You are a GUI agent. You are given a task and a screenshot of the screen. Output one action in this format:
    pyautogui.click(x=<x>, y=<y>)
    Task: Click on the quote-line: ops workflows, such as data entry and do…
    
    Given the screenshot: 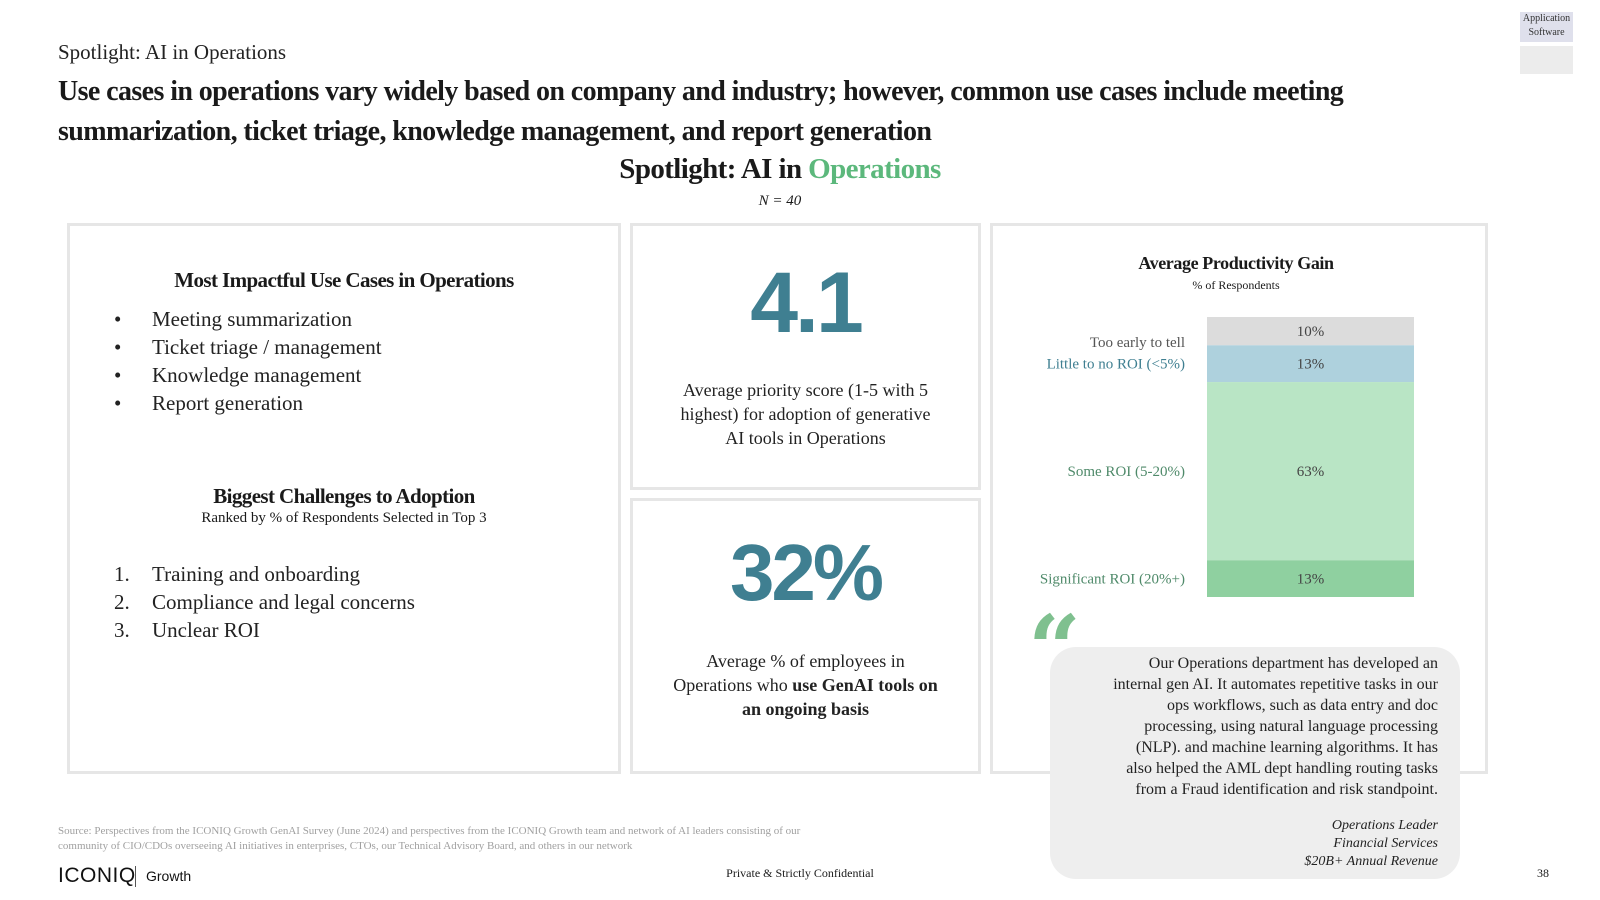 What is the action you would take?
    pyautogui.click(x=1302, y=705)
    